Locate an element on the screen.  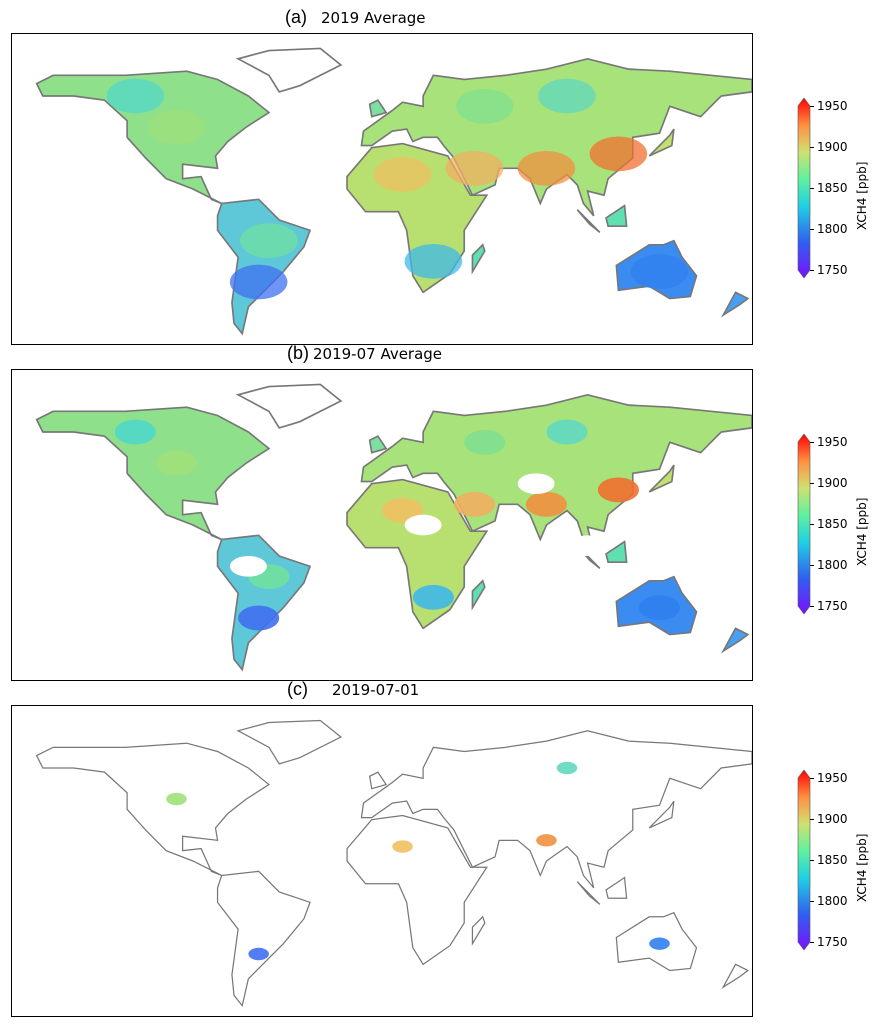
panel-title-text: 2019-07 Average is located at coordinates (378, 354).